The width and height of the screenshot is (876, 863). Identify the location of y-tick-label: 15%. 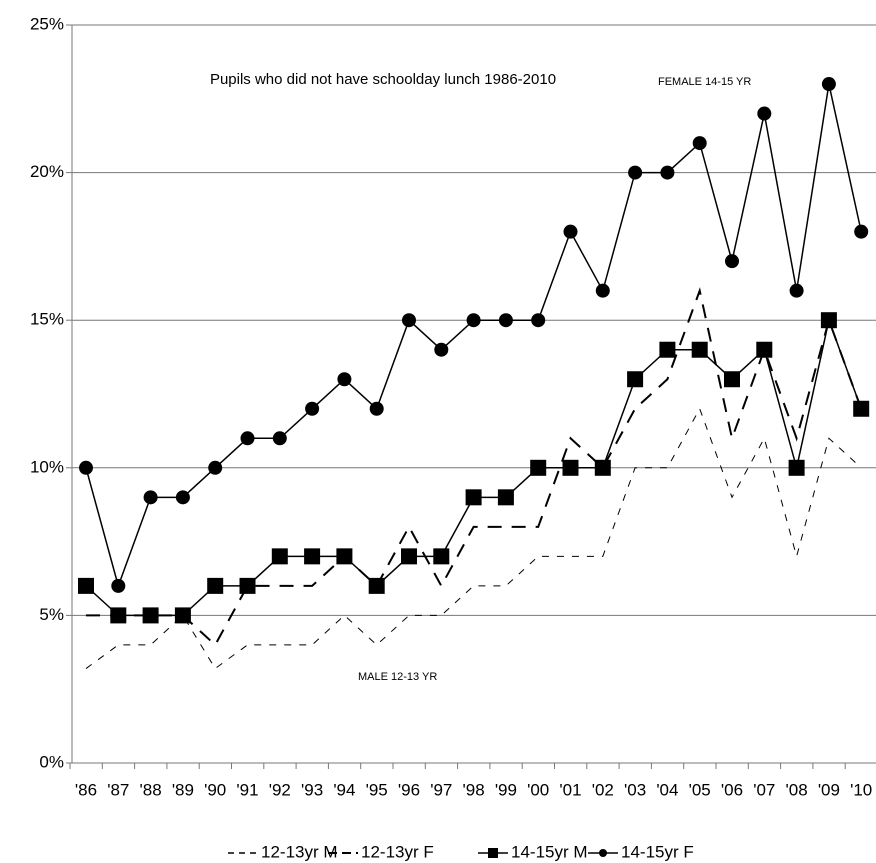
(47, 319).